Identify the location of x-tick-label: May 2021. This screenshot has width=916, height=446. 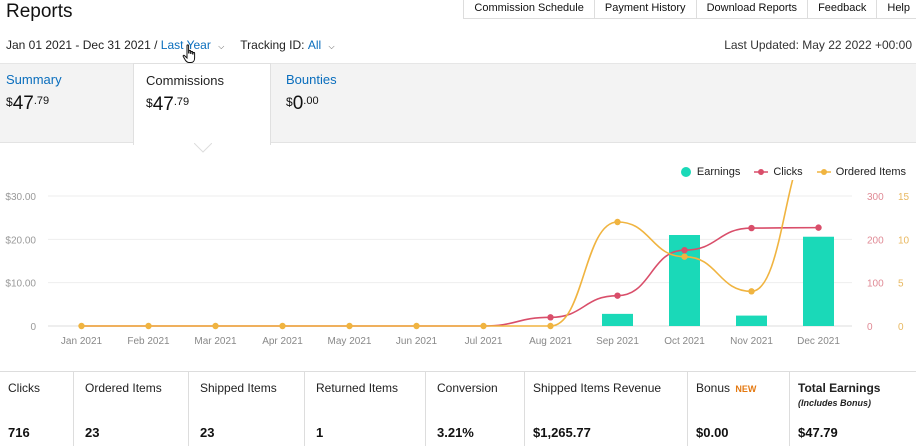
(350, 341).